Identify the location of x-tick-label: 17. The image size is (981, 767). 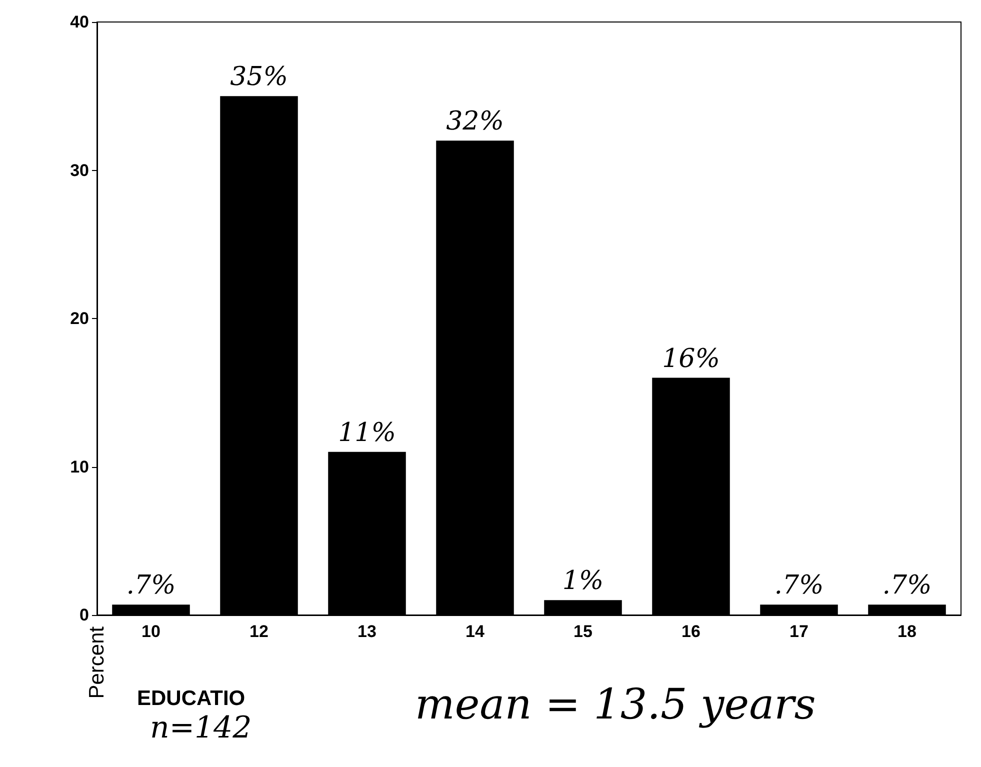
(799, 631).